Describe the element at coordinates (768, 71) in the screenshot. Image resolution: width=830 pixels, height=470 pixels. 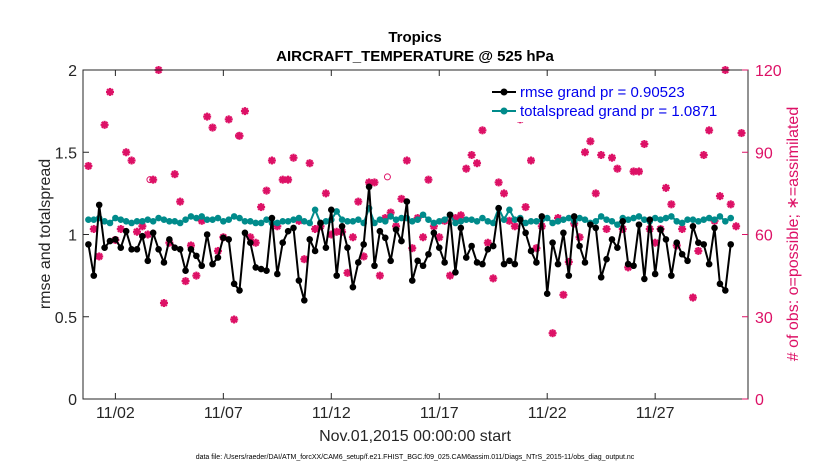
I see `y2-tick-label: 120` at that location.